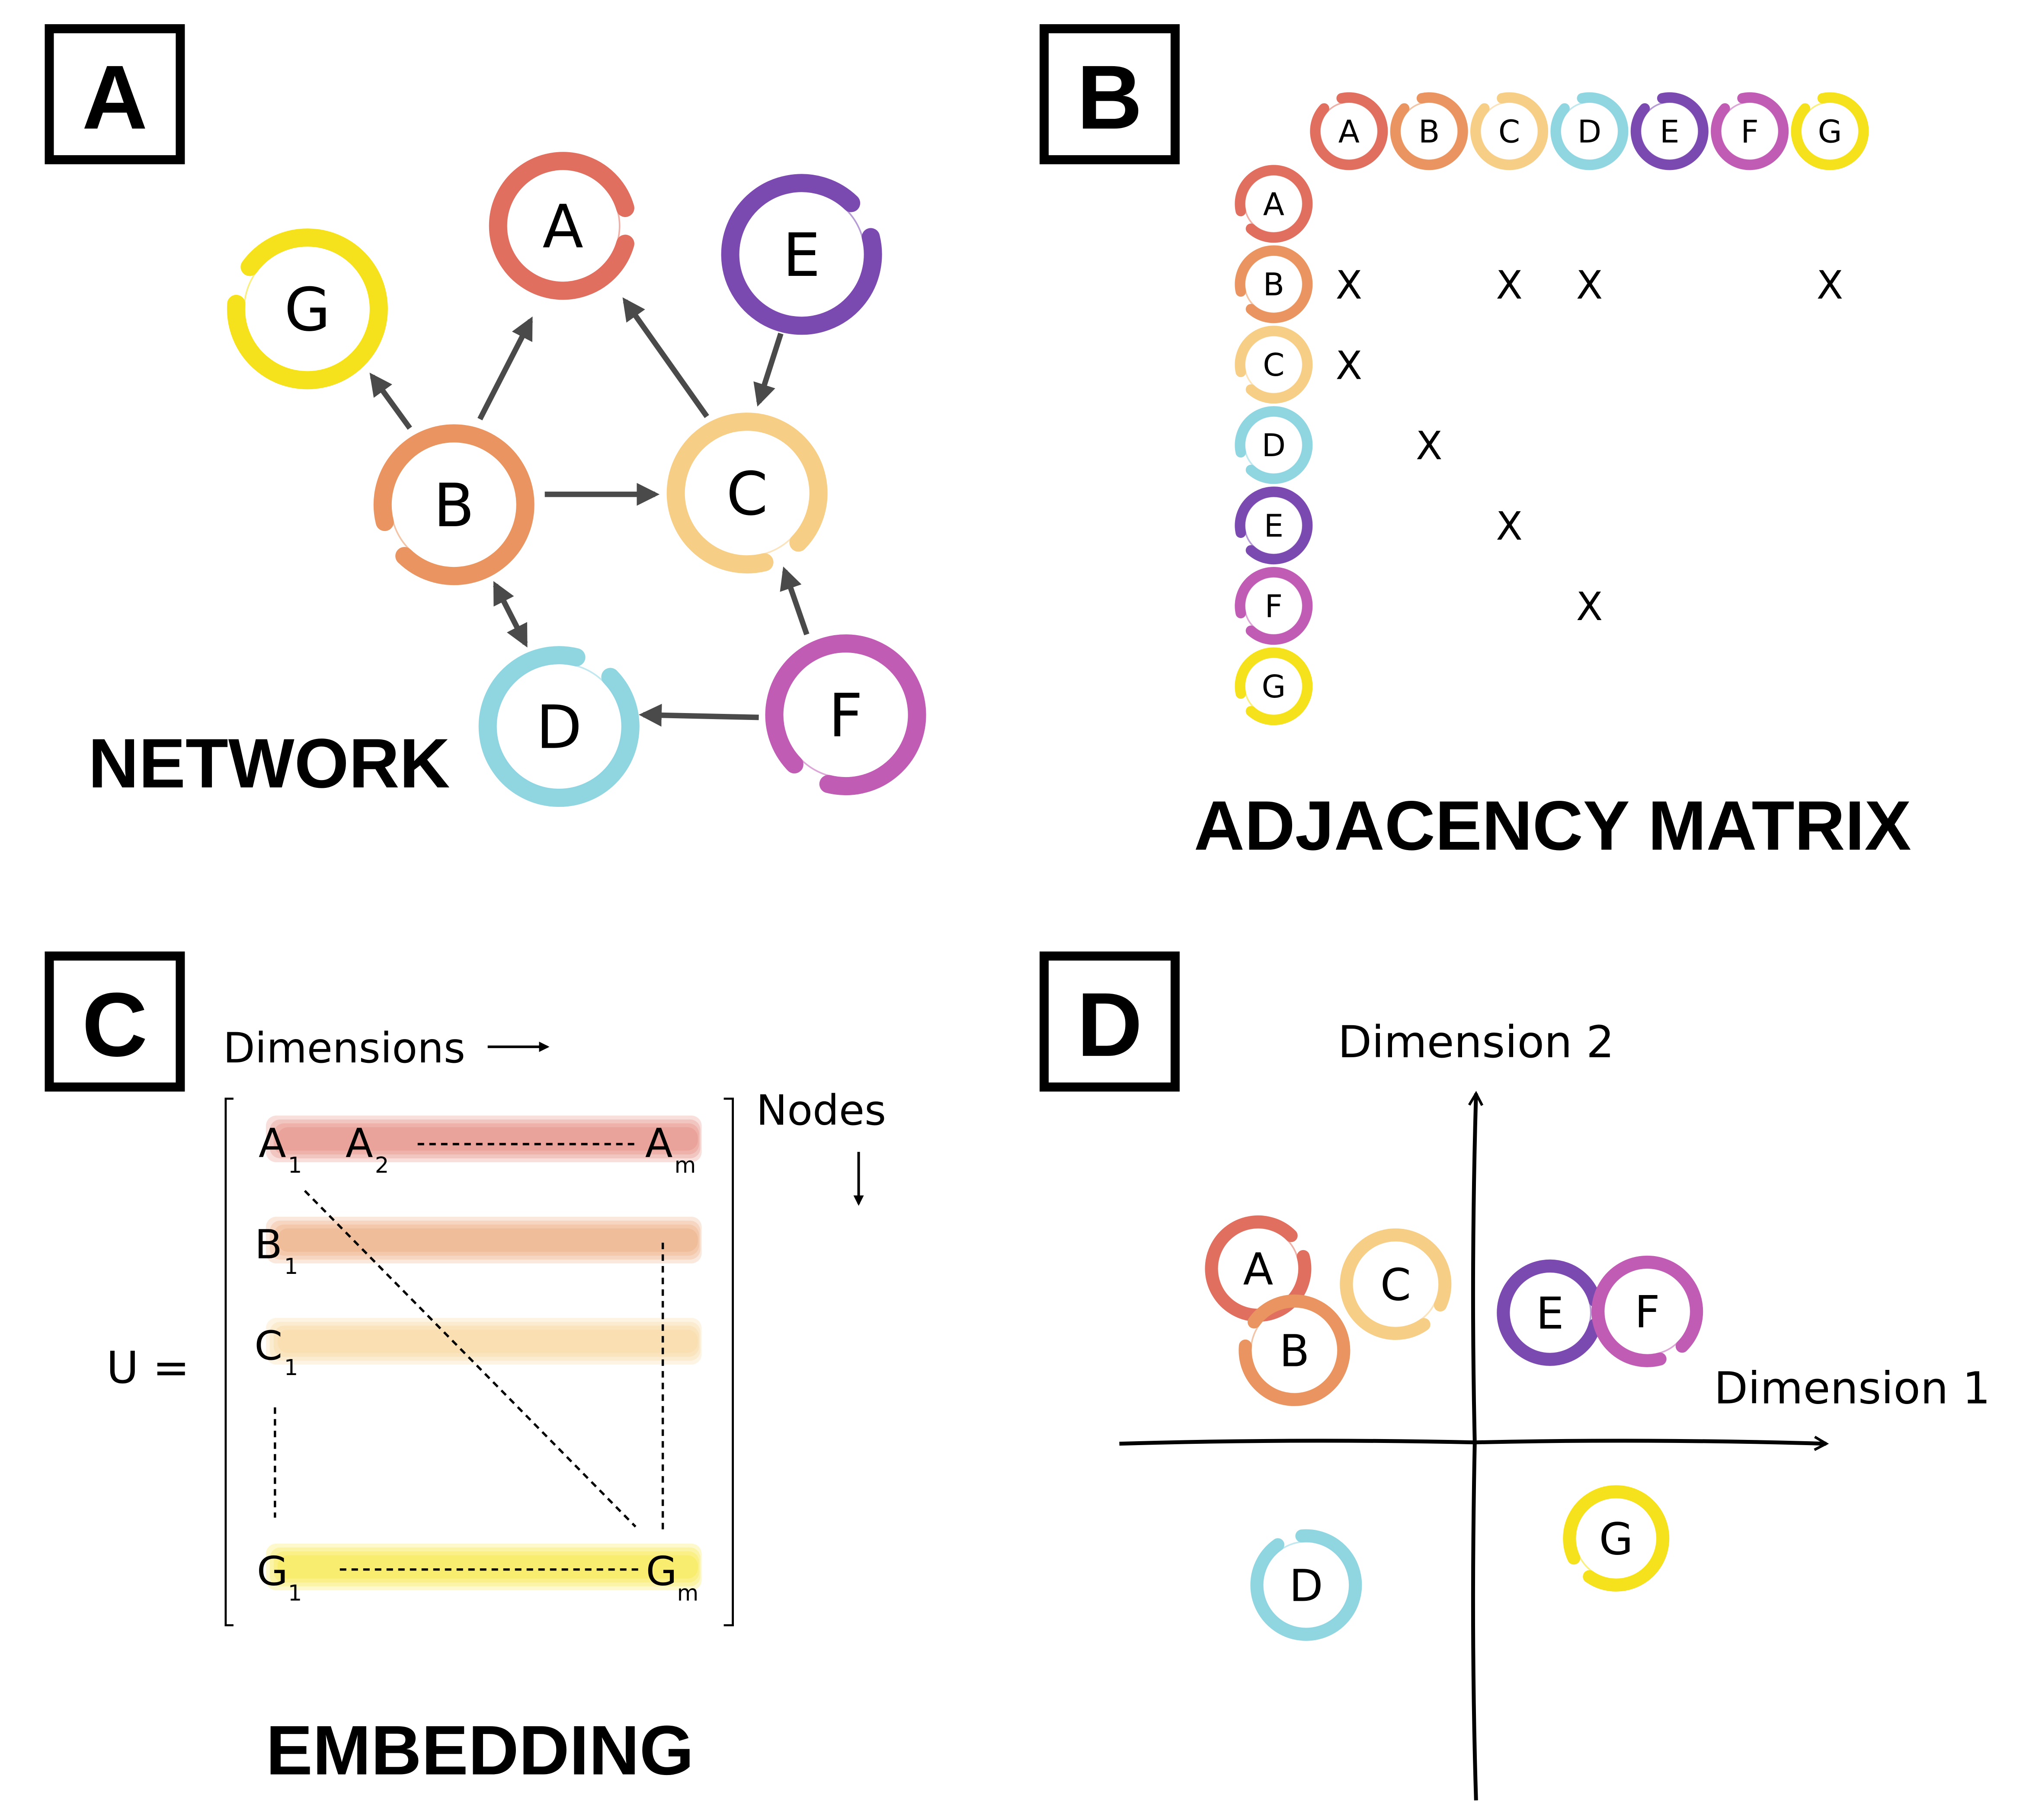 The image size is (2026, 1820). I want to click on col-header-e-ring-inner, so click(1669, 131).